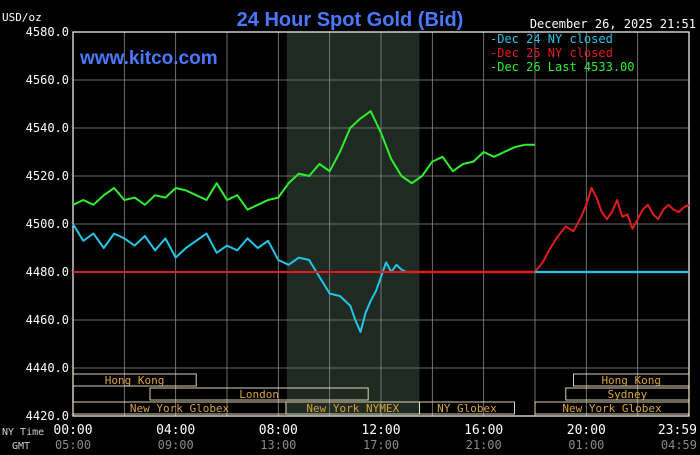 Image resolution: width=700 pixels, height=455 pixels. Describe the element at coordinates (47, 272) in the screenshot. I see `y-tick-label: 4480.0` at that location.